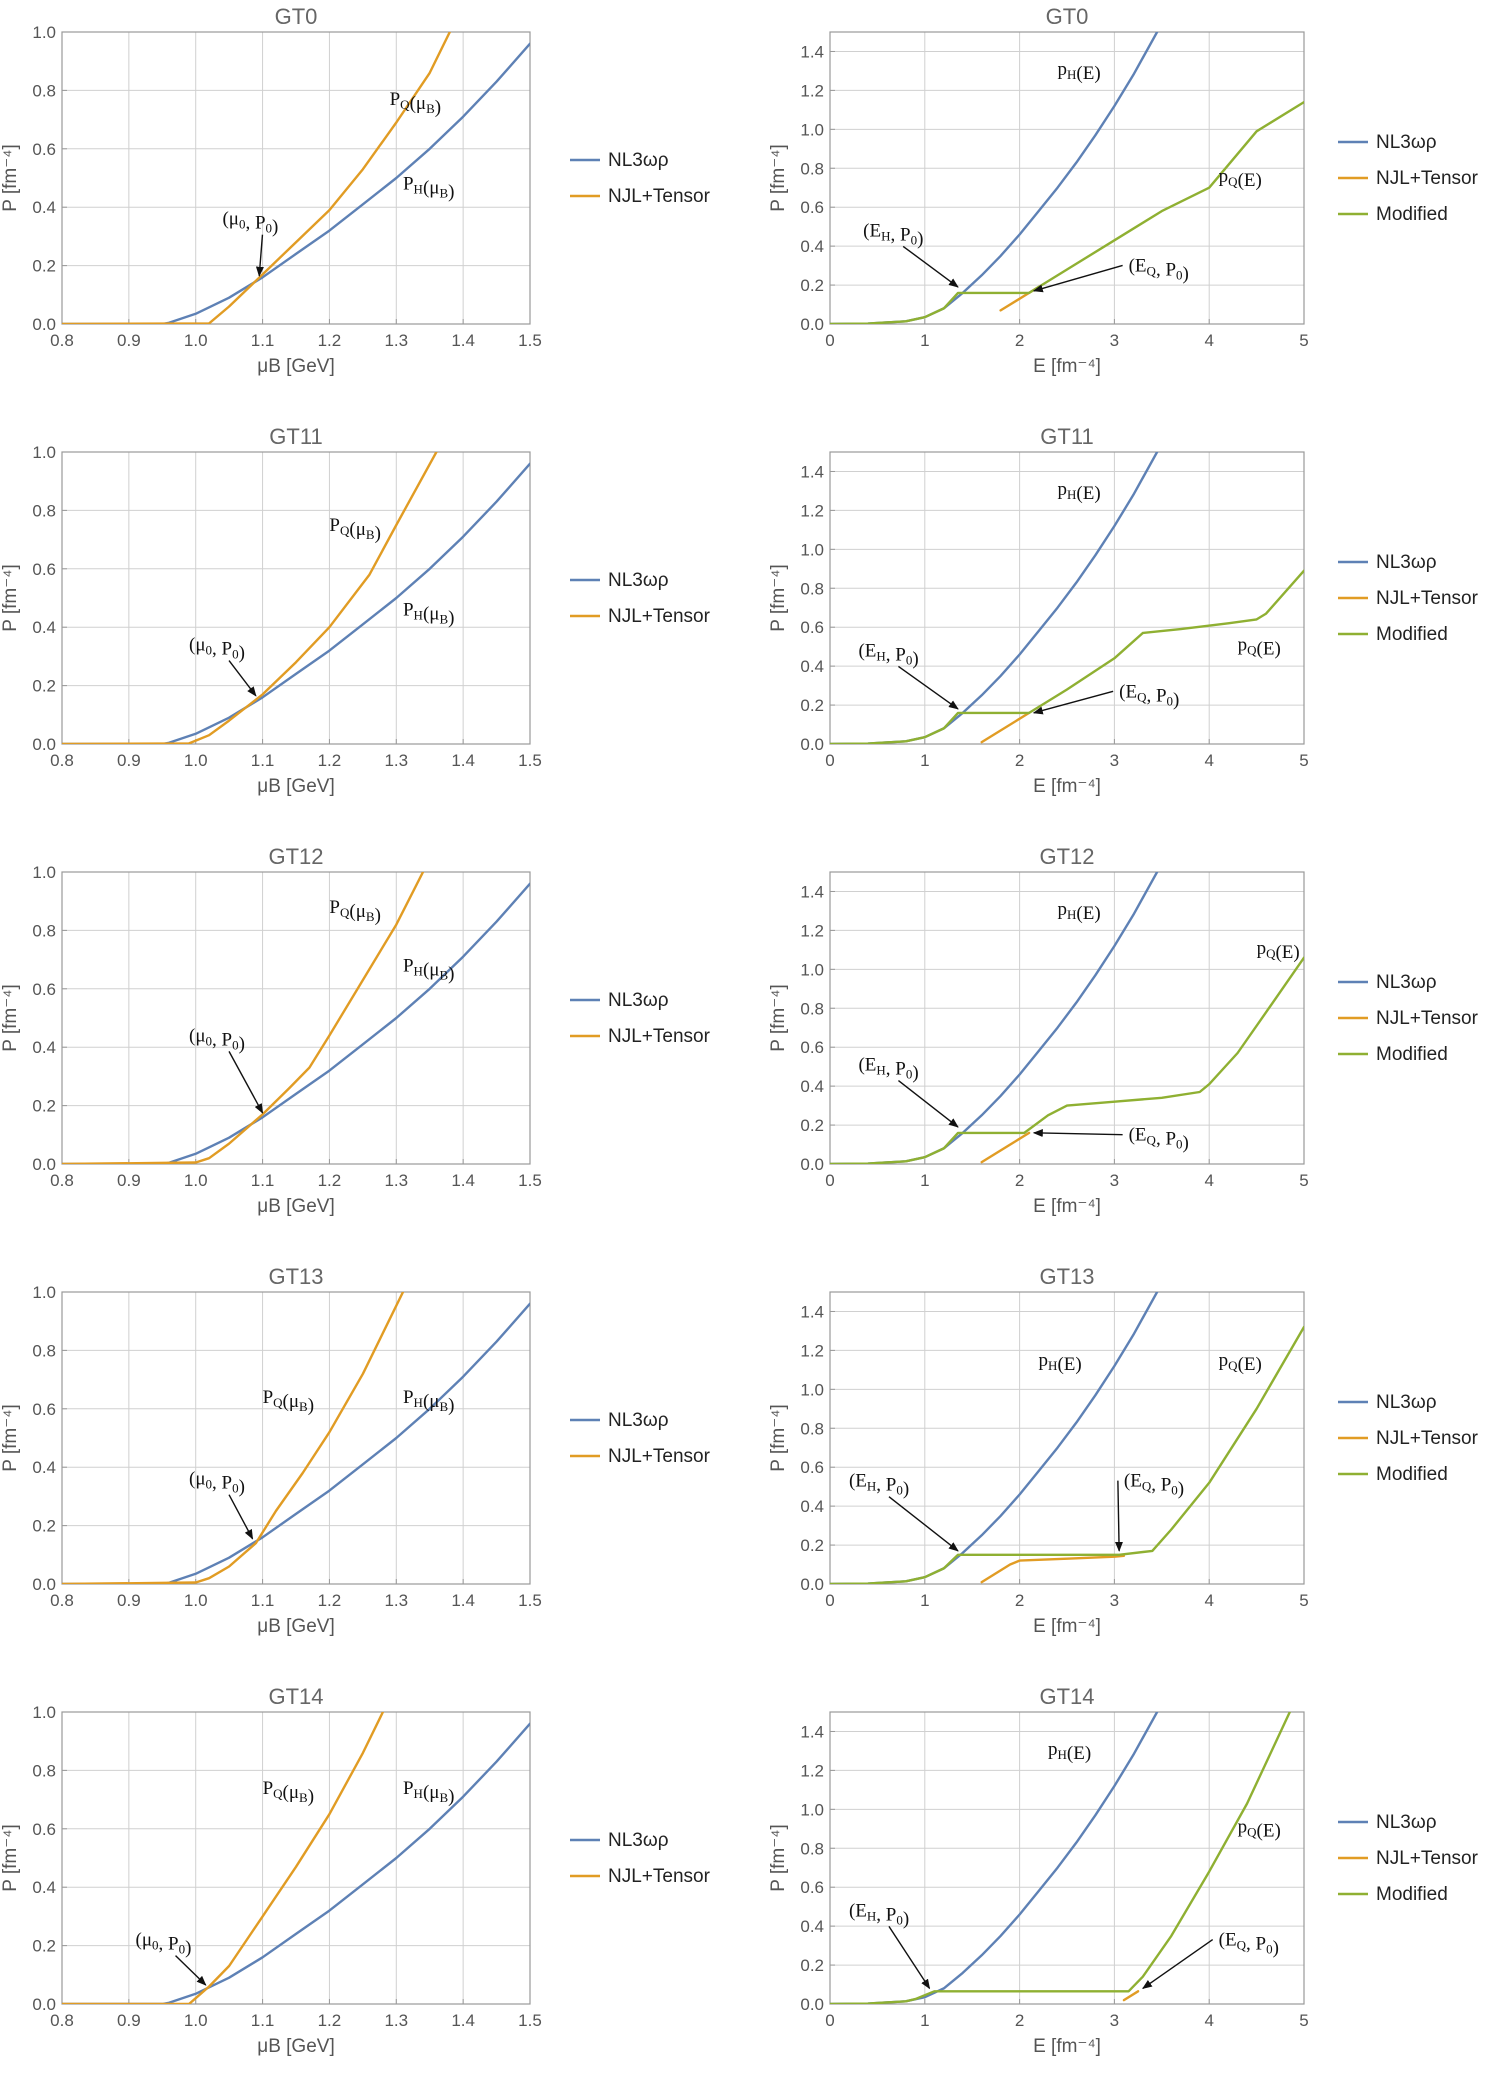  Describe the element at coordinates (812, 1350) in the screenshot. I see `tick-label-y: 1.2` at that location.